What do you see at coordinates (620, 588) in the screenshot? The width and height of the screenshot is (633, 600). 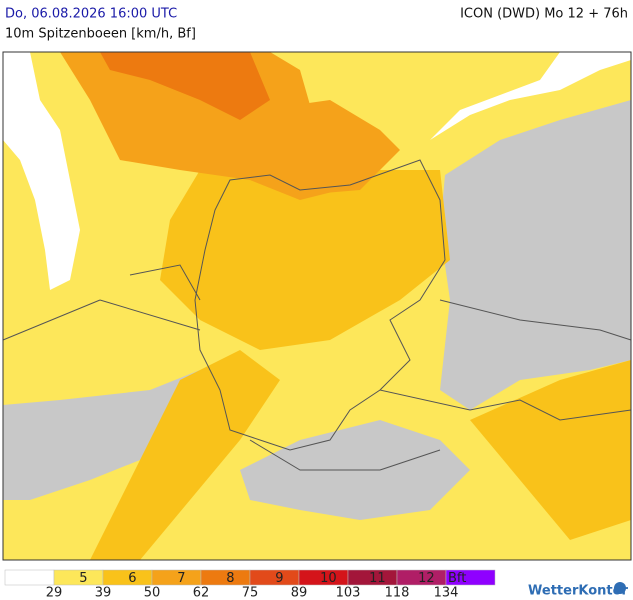 I see `logo-icon` at bounding box center [620, 588].